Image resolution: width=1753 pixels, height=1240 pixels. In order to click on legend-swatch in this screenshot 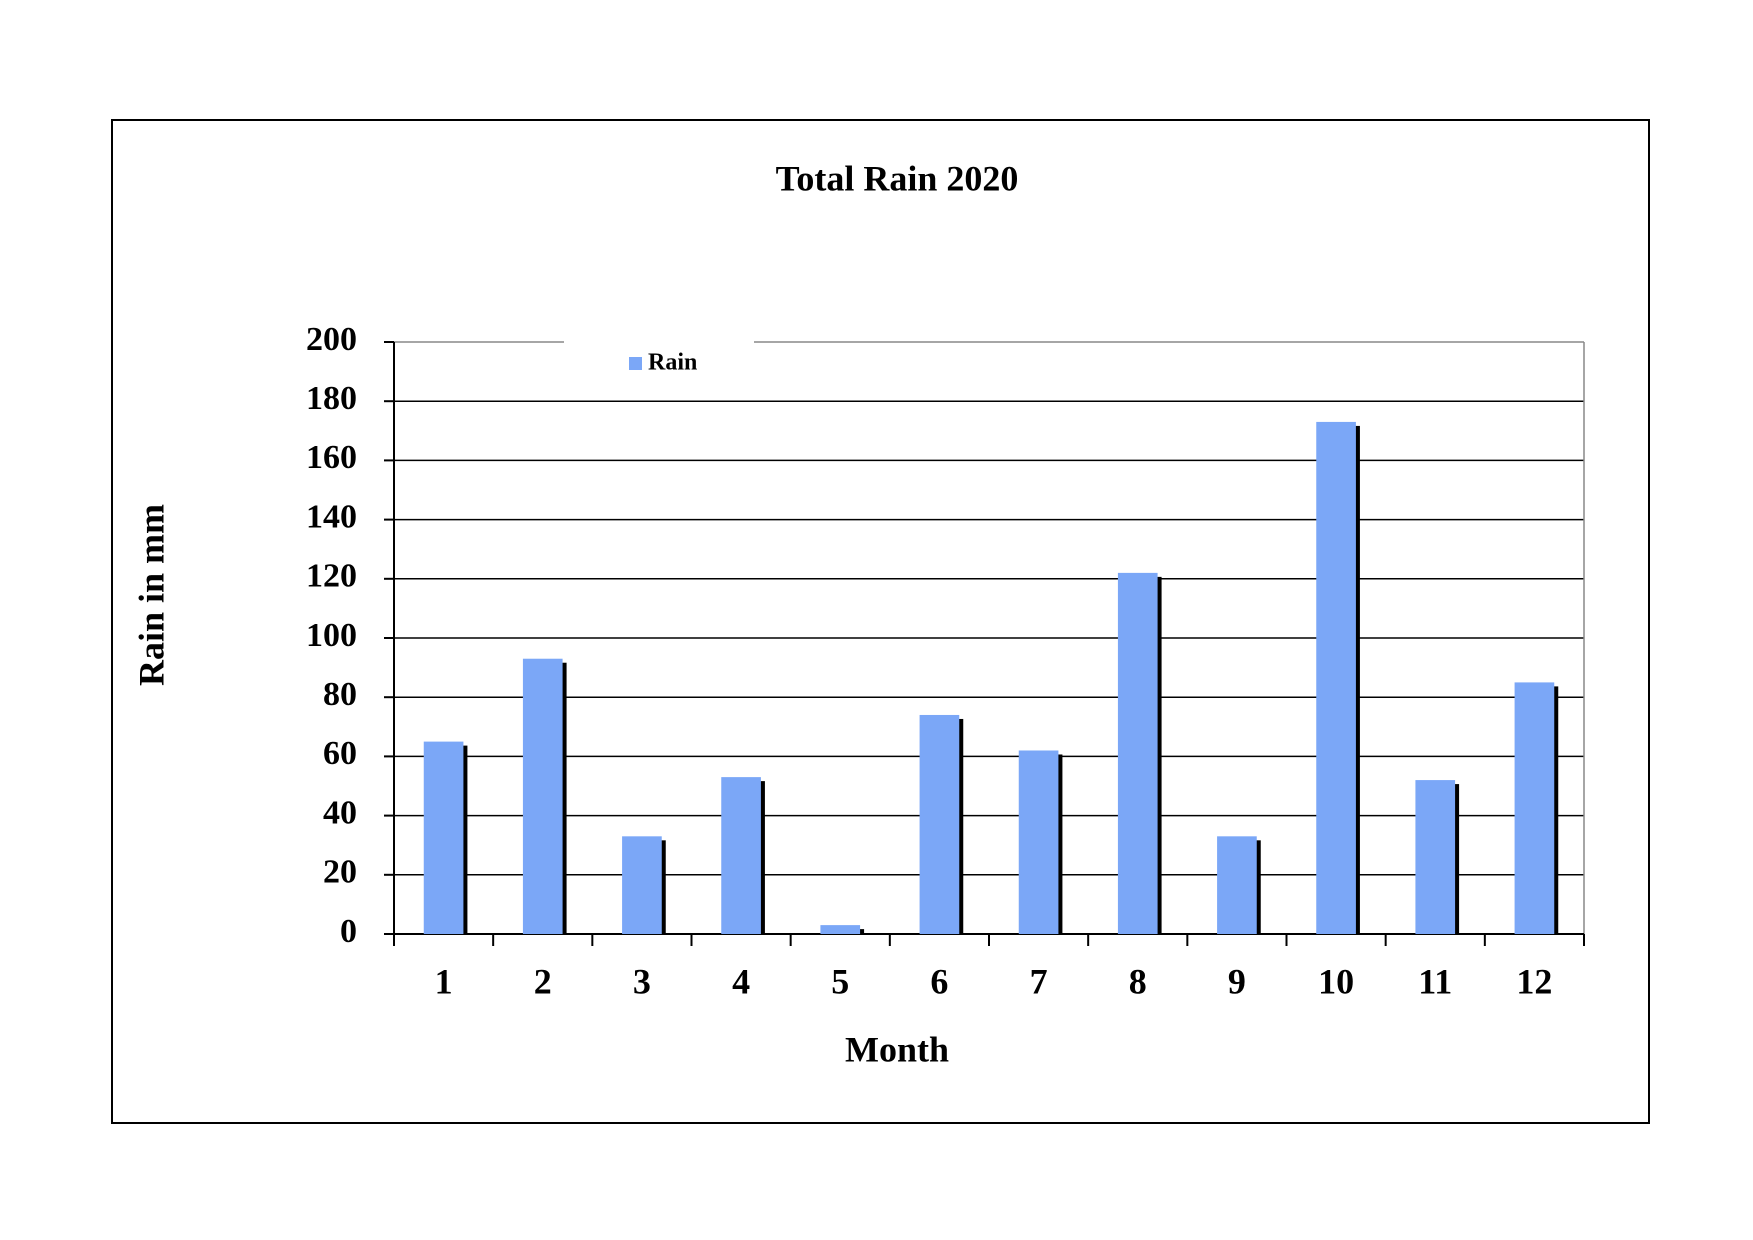, I will do `click(635, 363)`.